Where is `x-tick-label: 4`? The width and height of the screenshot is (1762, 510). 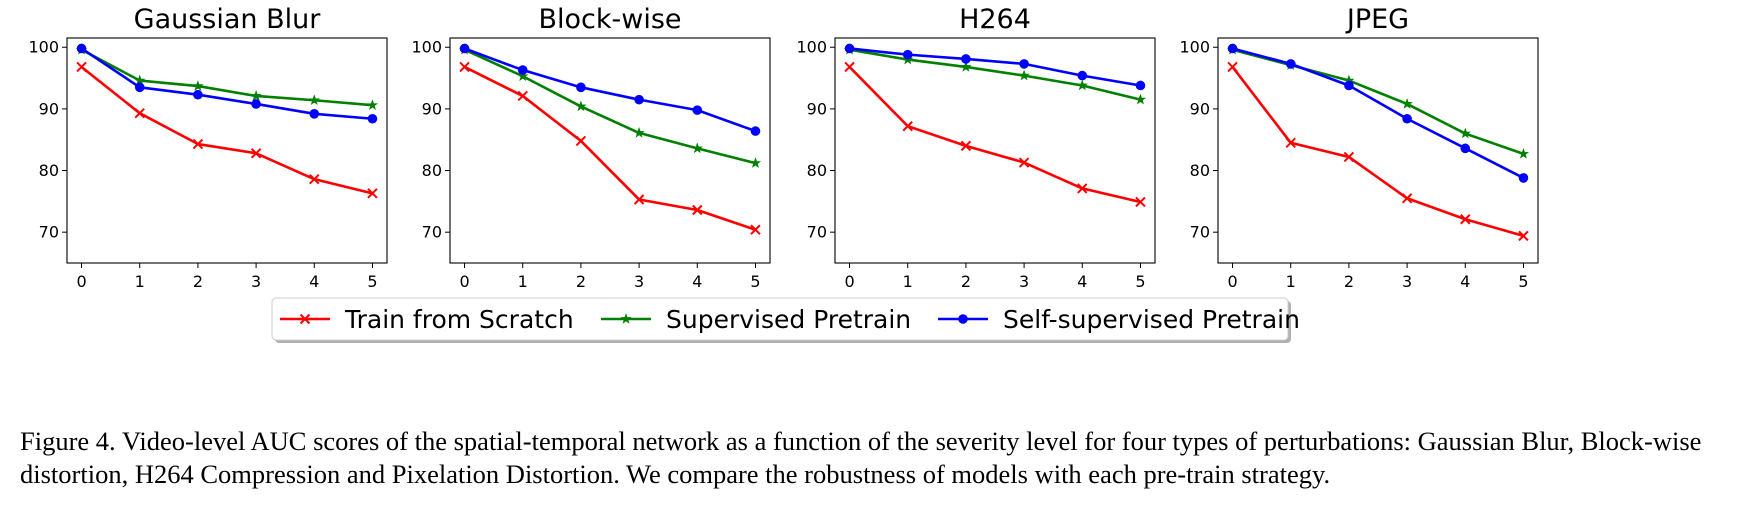
x-tick-label: 4 is located at coordinates (314, 281).